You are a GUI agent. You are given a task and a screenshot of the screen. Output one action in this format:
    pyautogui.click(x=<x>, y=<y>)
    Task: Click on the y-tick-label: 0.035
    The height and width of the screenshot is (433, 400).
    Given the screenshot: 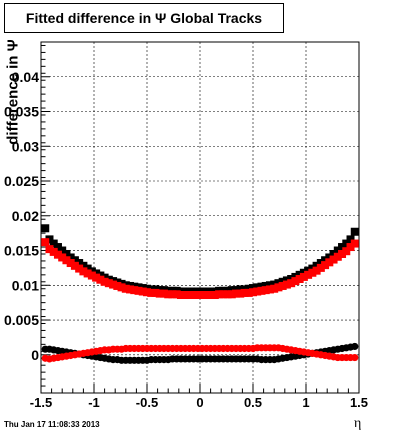 What is the action you would take?
    pyautogui.click(x=21, y=112)
    